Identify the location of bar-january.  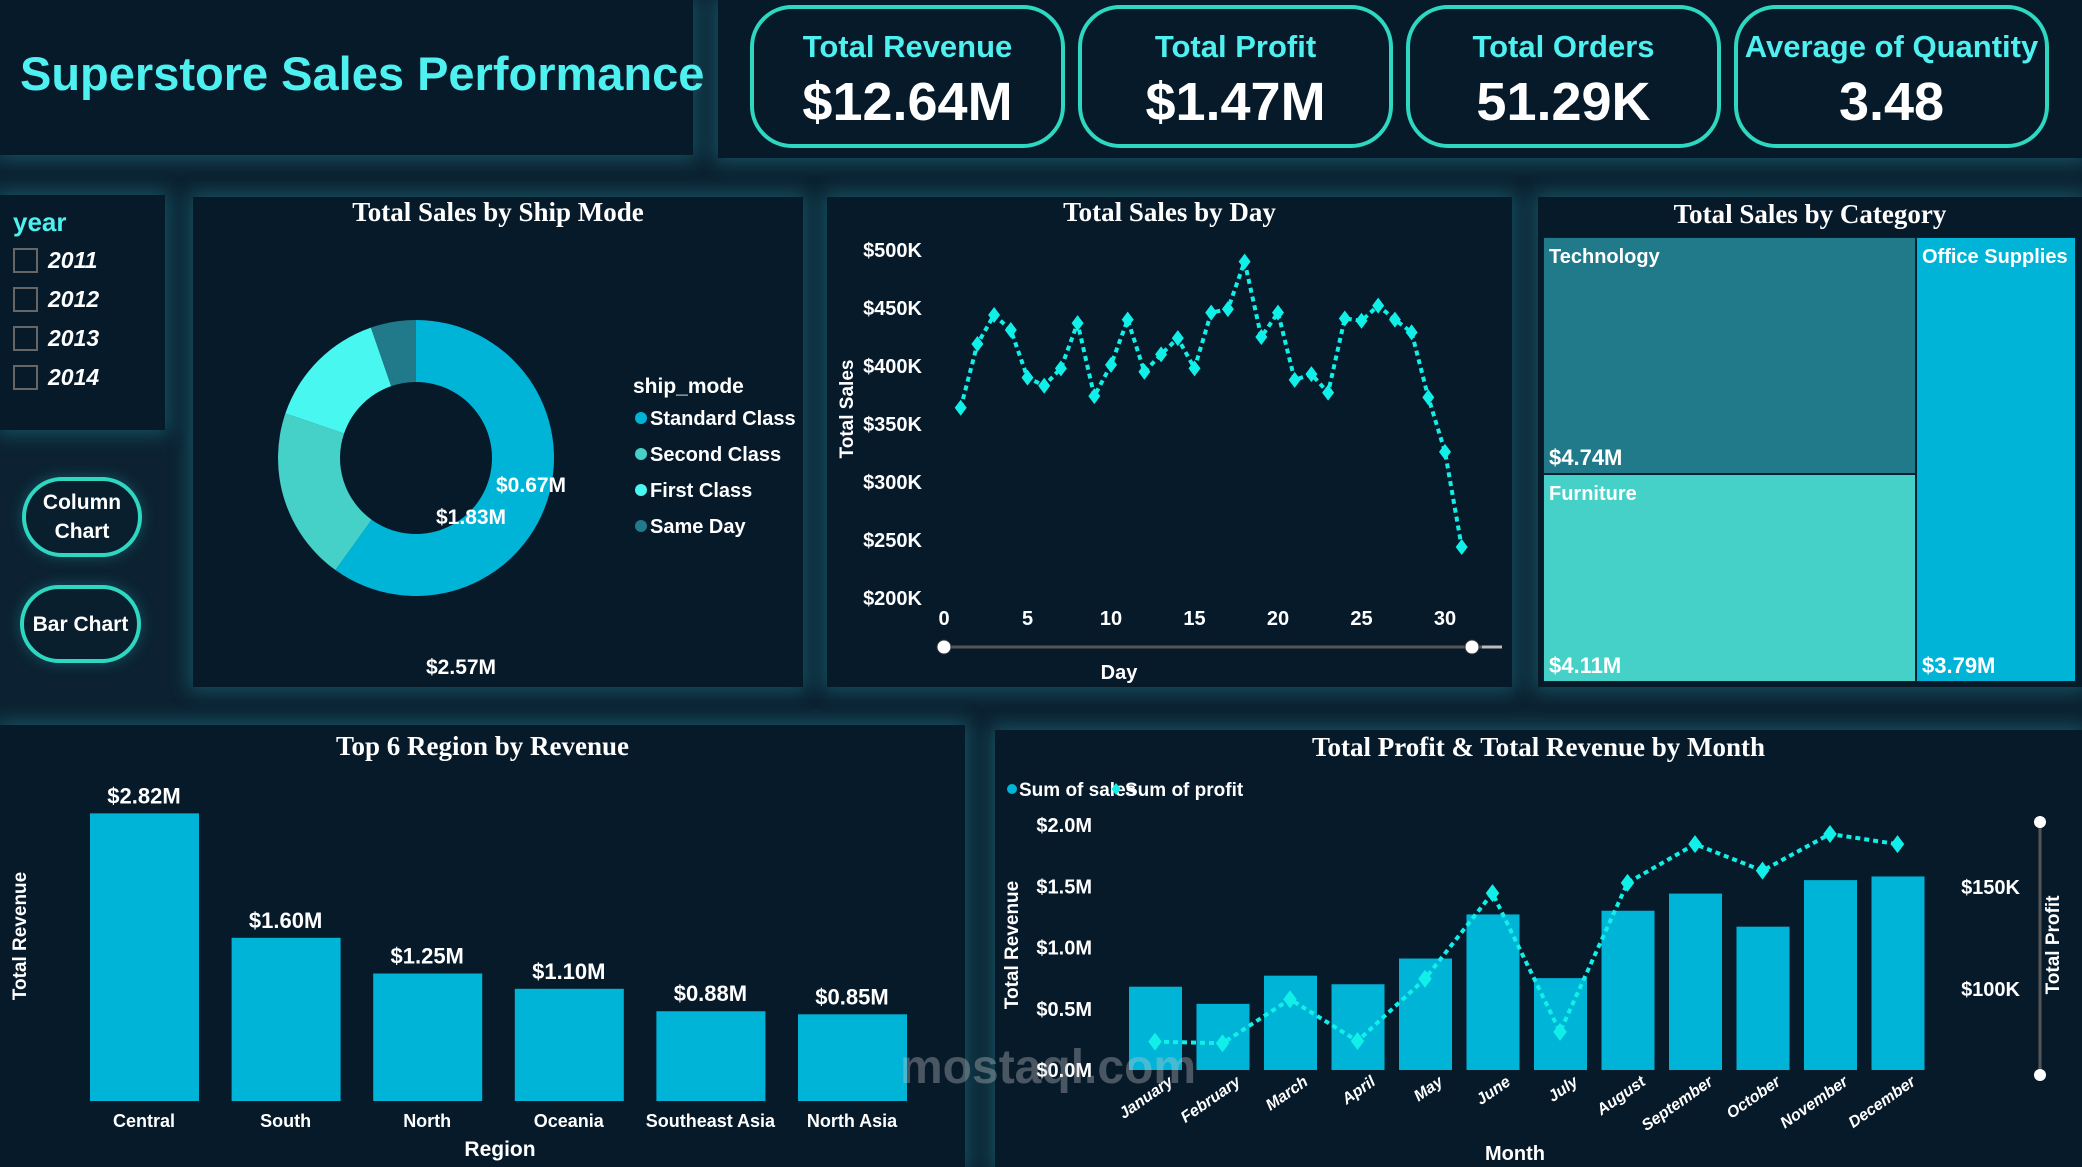
(1155, 1028).